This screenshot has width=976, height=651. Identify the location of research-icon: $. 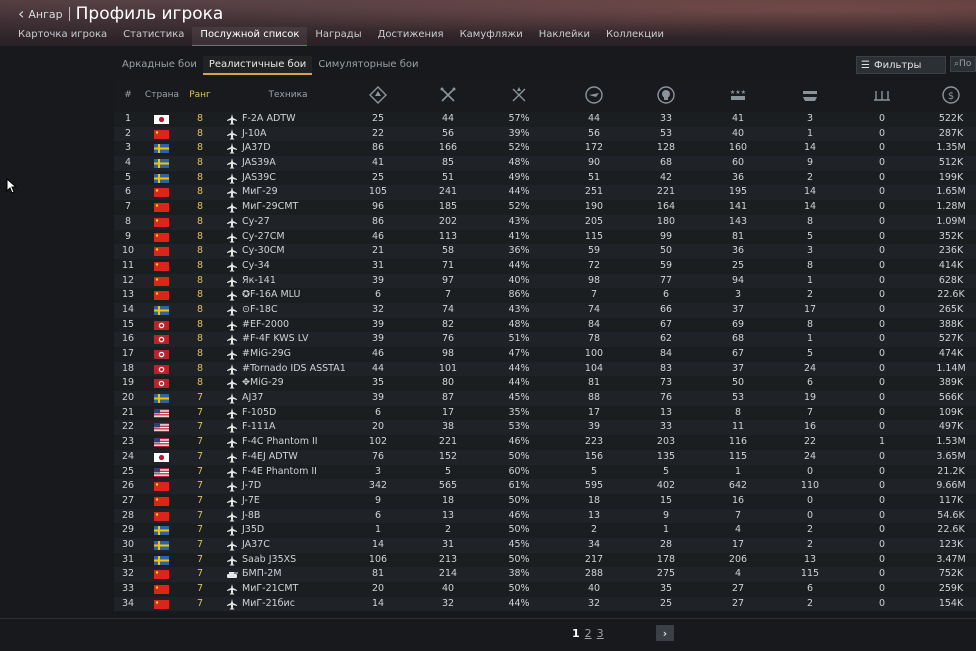
(951, 95).